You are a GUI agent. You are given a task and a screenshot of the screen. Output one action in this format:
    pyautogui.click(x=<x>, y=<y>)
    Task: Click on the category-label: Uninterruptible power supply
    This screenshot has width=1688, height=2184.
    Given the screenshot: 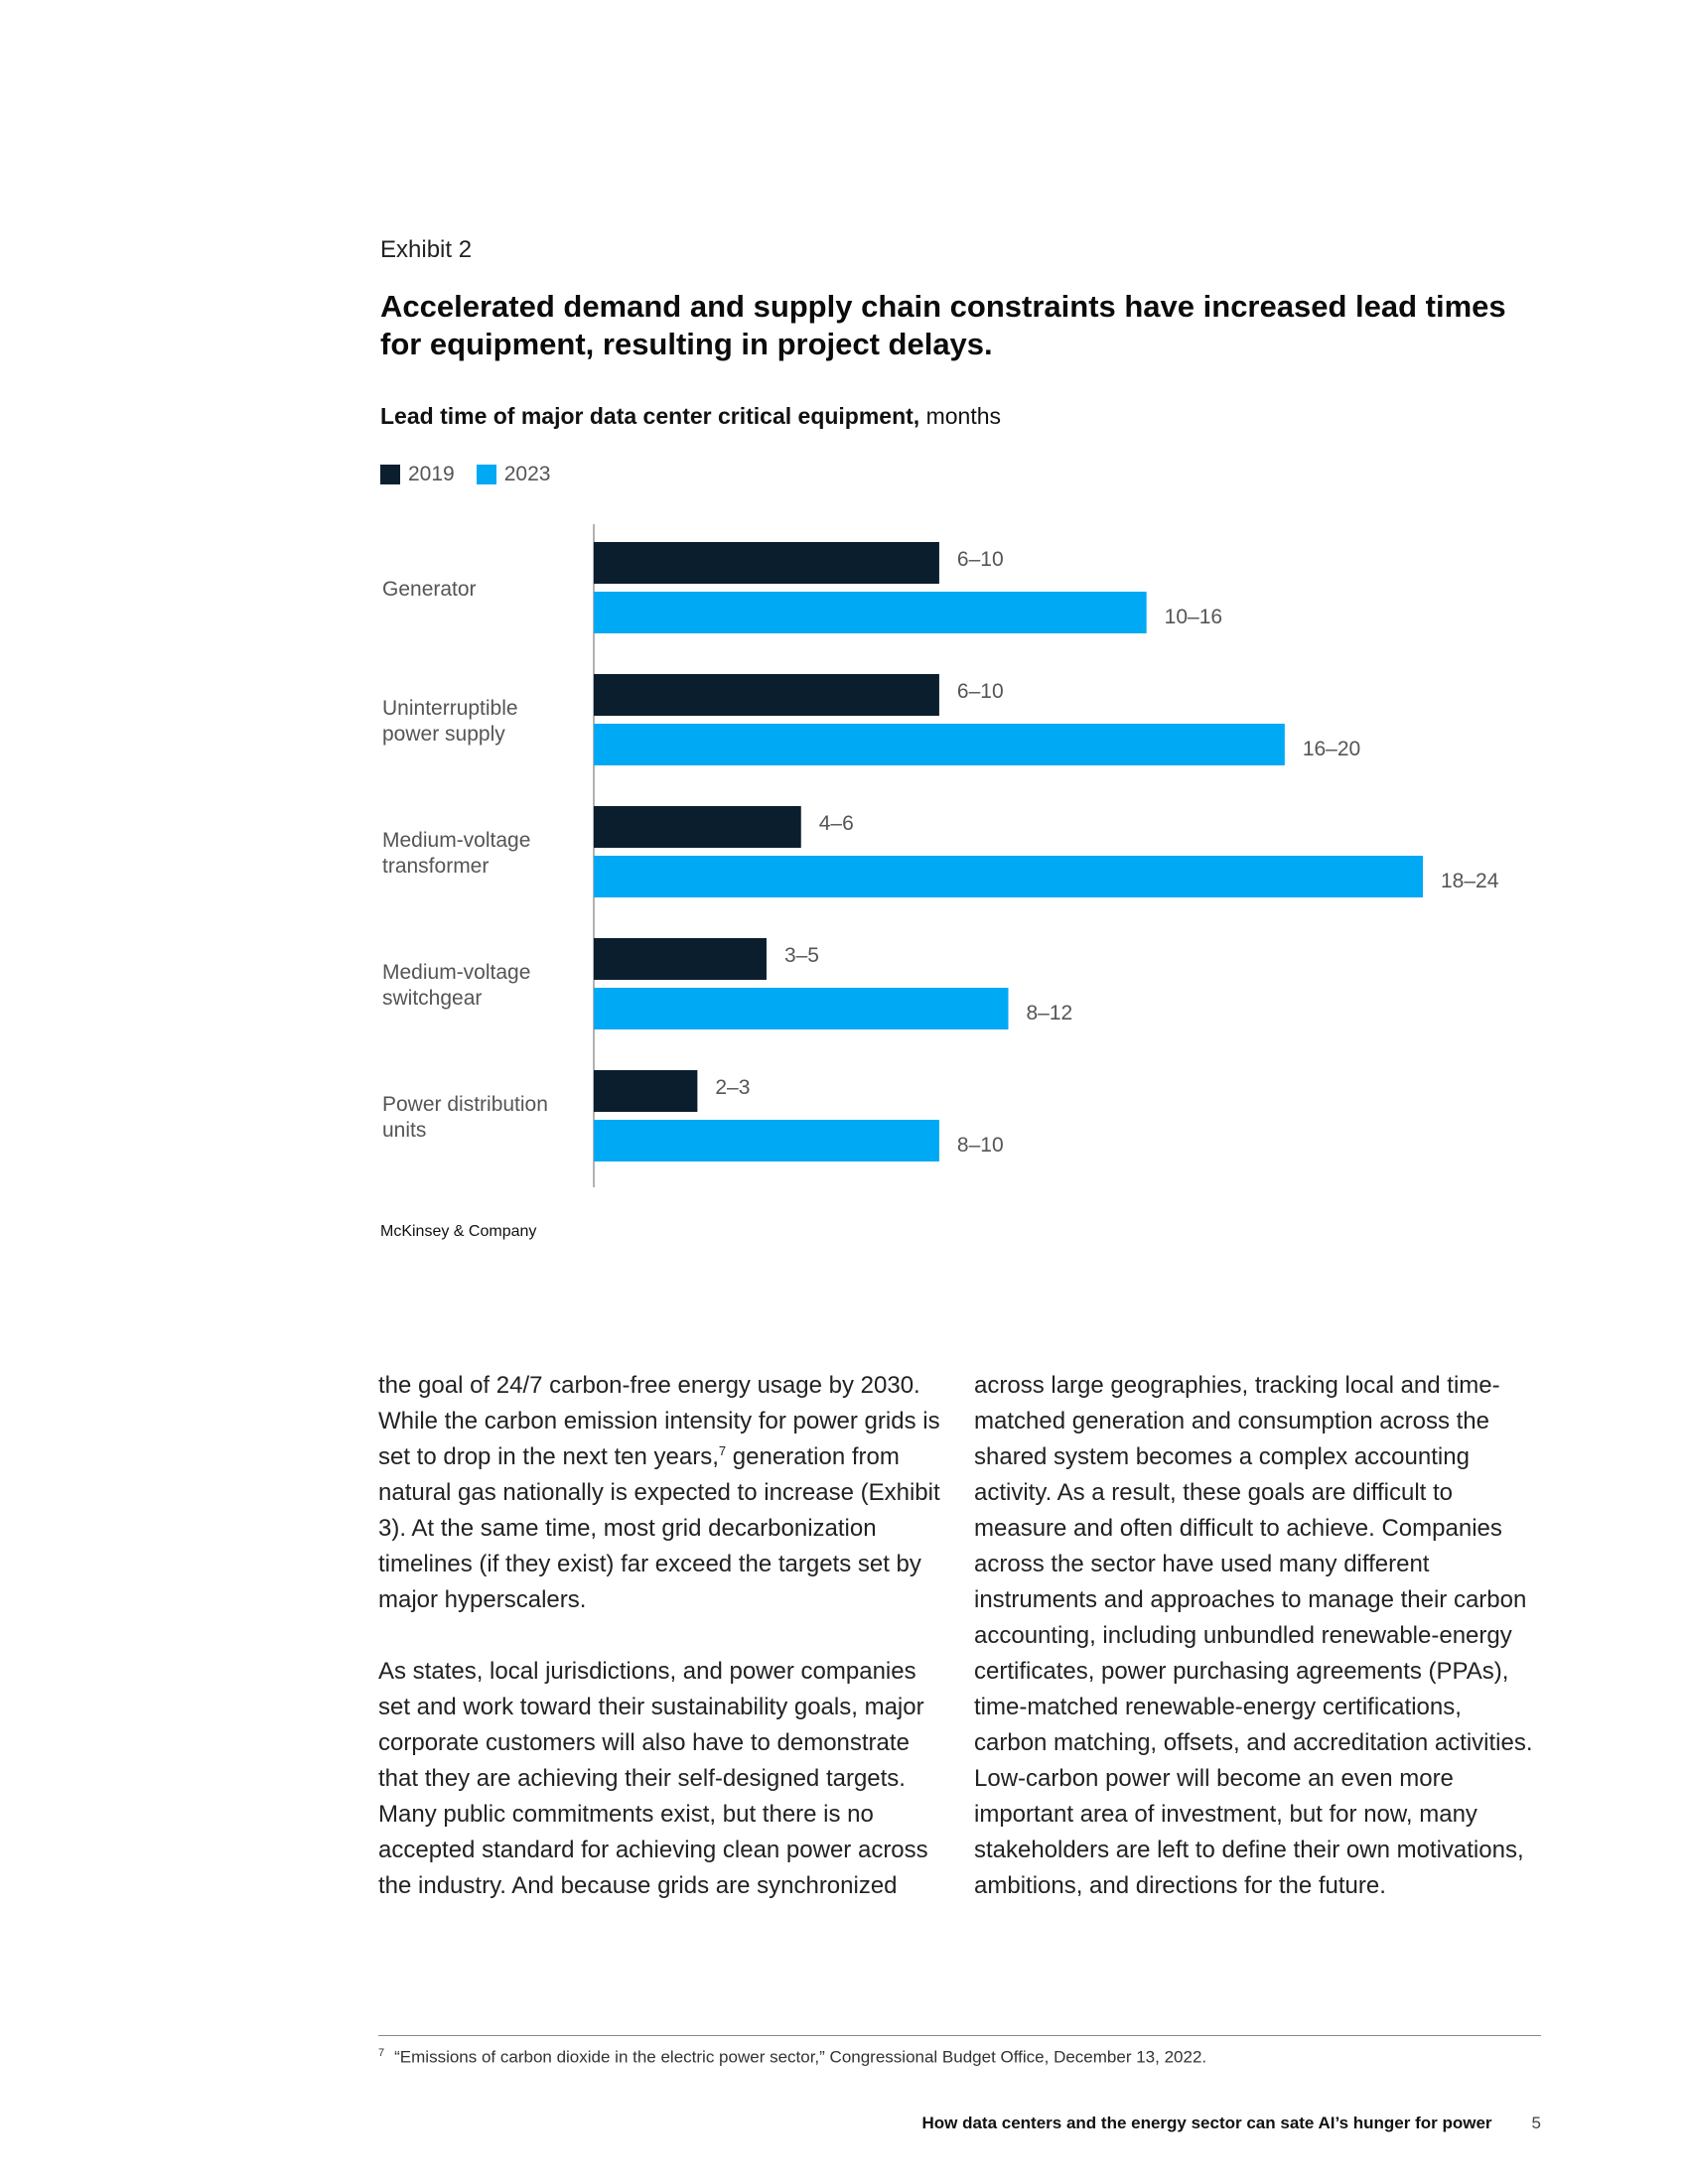 What is the action you would take?
    pyautogui.click(x=450, y=721)
    